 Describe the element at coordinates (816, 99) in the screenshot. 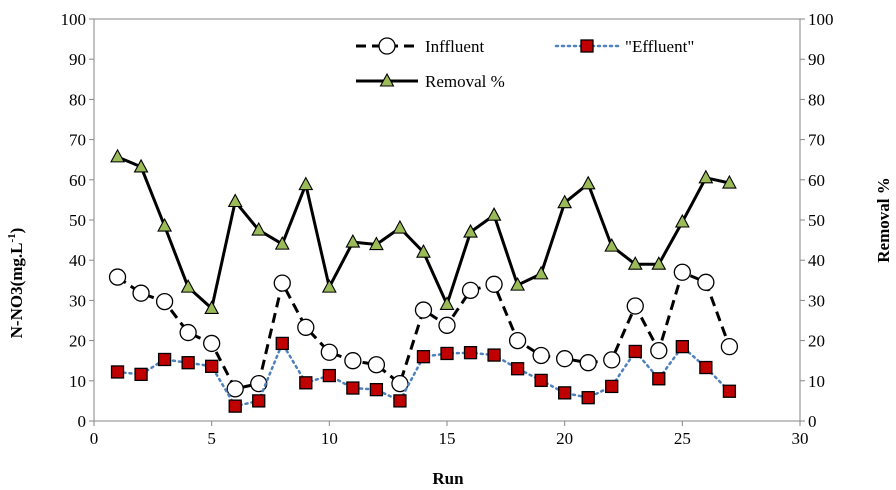

I see `right-y-tick-label: 80` at that location.